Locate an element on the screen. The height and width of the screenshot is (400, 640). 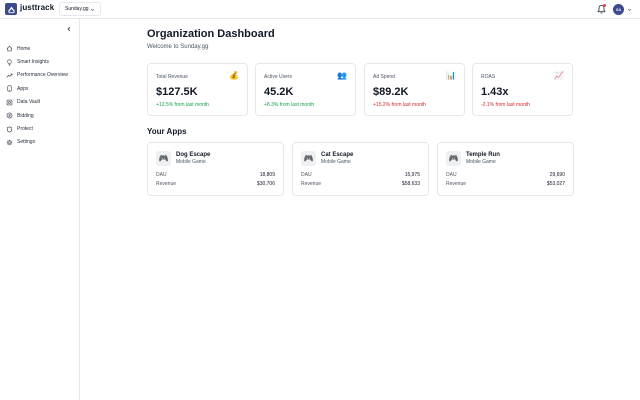
stat-change: +8.3% from last month is located at coordinates (289, 105).